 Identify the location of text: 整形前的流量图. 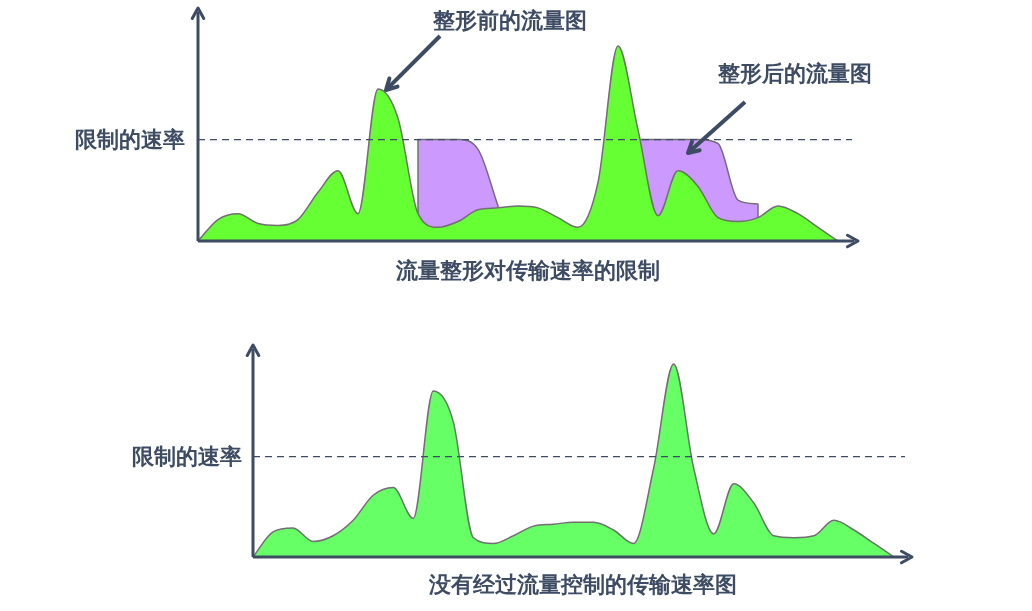
(509, 20).